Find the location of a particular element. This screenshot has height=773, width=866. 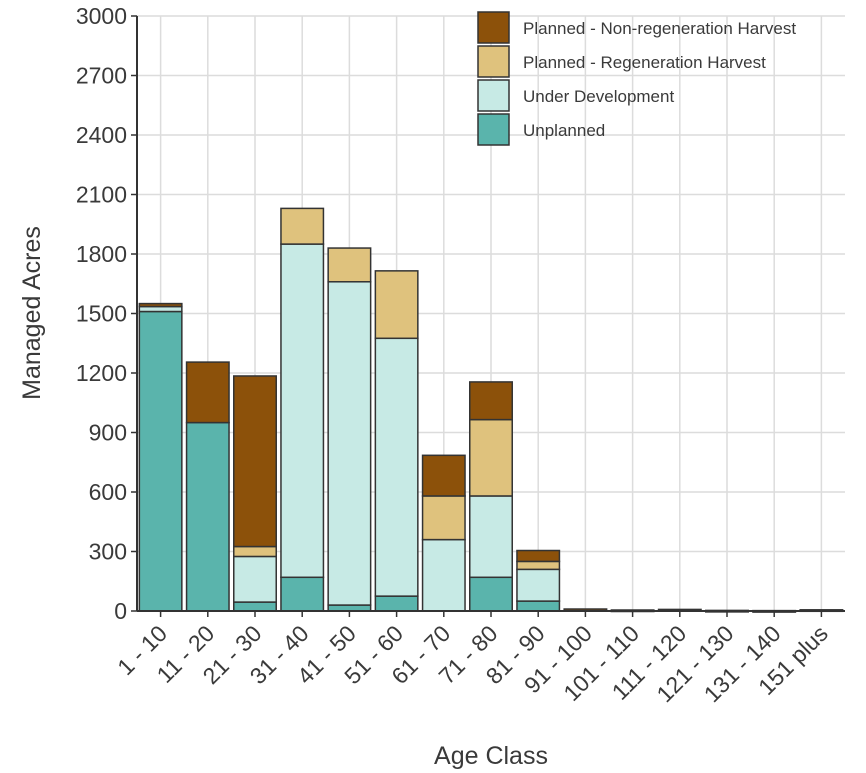

y-tick-label: 1500 is located at coordinates (101, 314).